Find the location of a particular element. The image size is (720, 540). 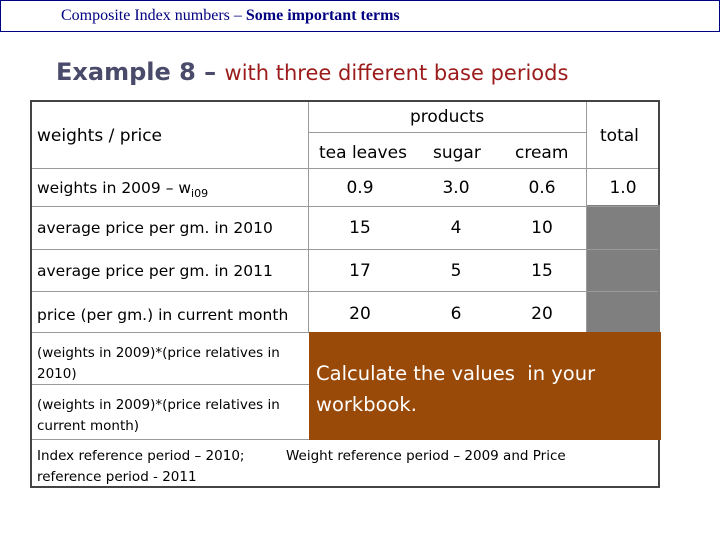

cell-price2011-sugar: 5 is located at coordinates (456, 271).